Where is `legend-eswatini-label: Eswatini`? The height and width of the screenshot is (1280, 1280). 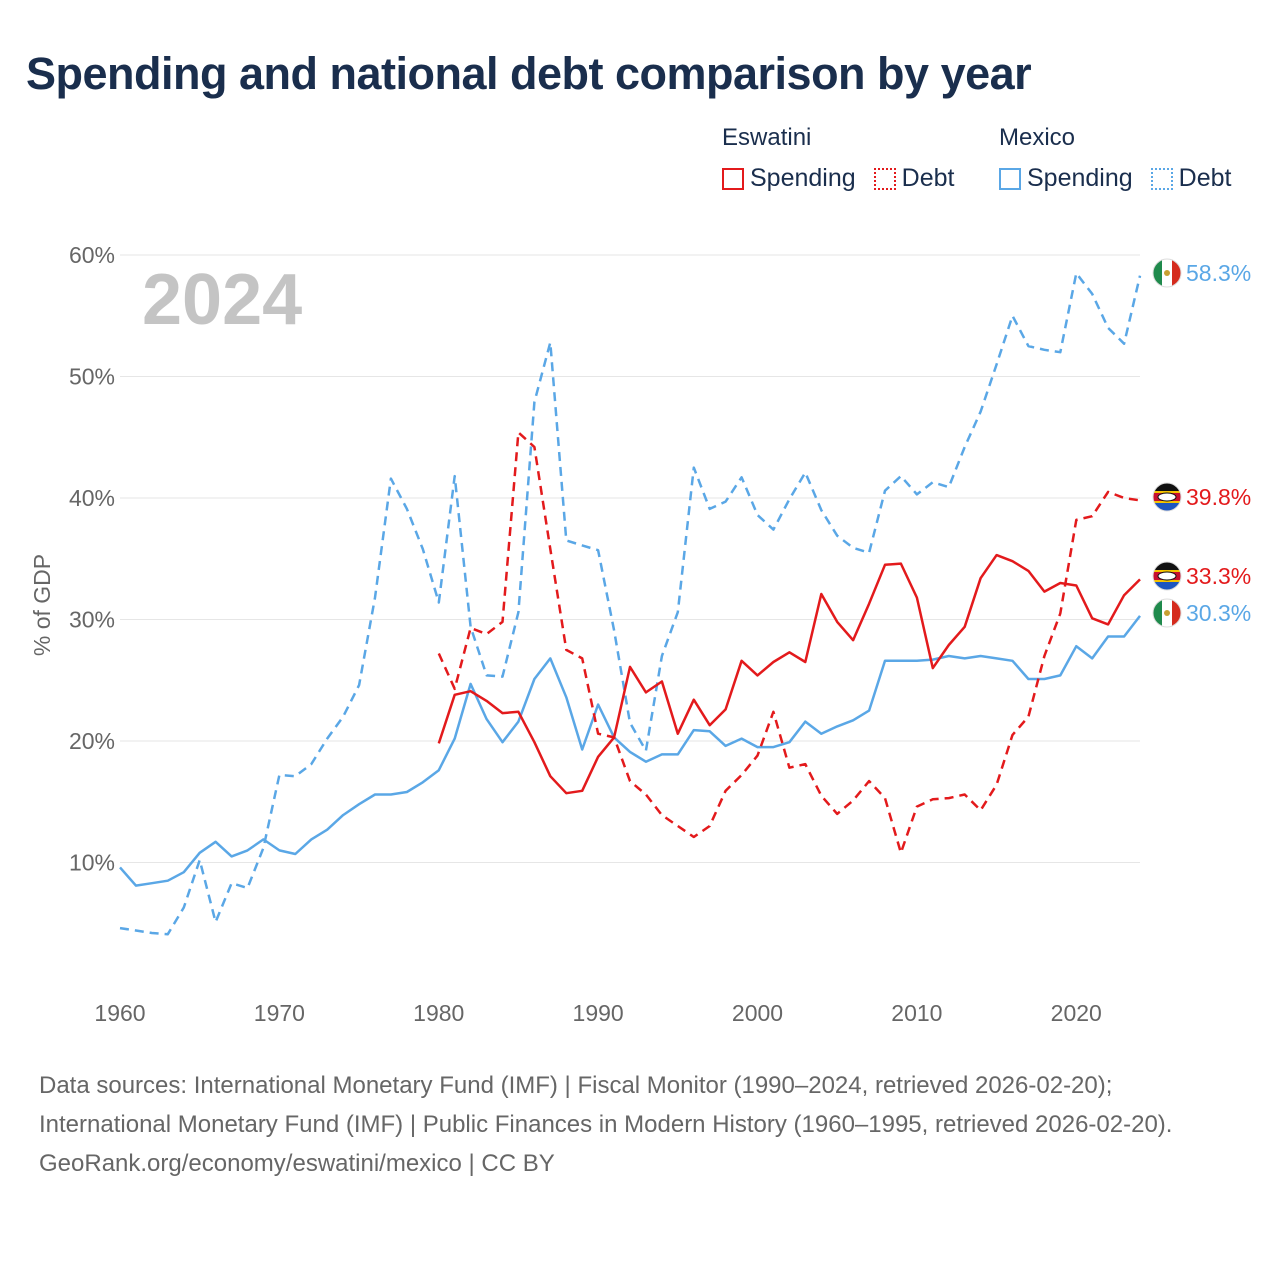 legend-eswatini-label: Eswatini is located at coordinates (767, 137).